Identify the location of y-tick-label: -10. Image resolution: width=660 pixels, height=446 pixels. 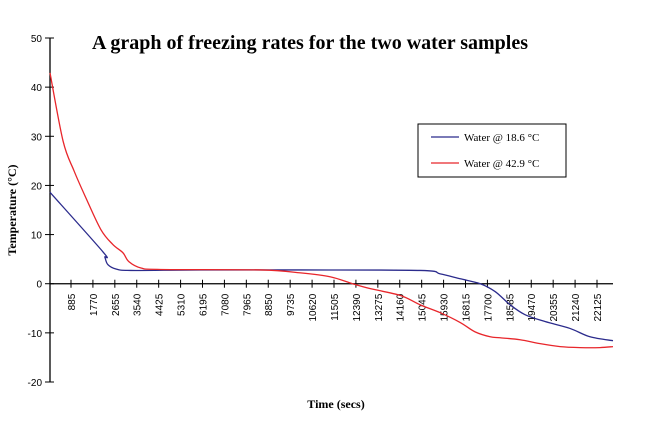
(35, 334).